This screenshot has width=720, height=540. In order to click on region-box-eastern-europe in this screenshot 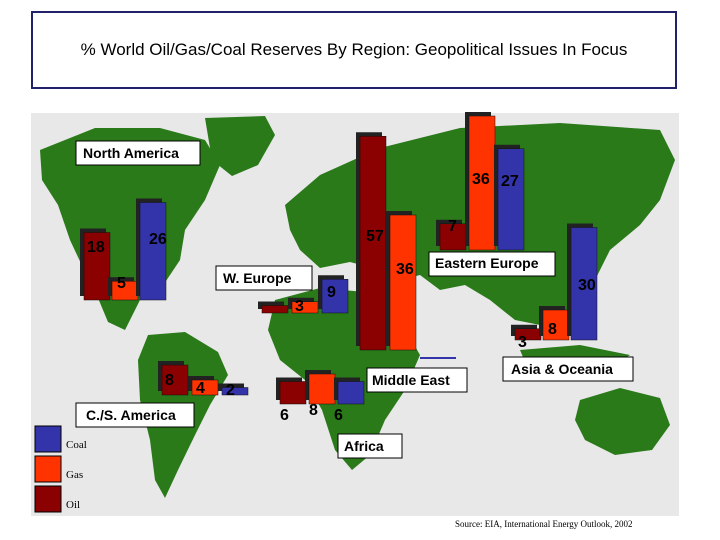, I will do `click(492, 264)`.